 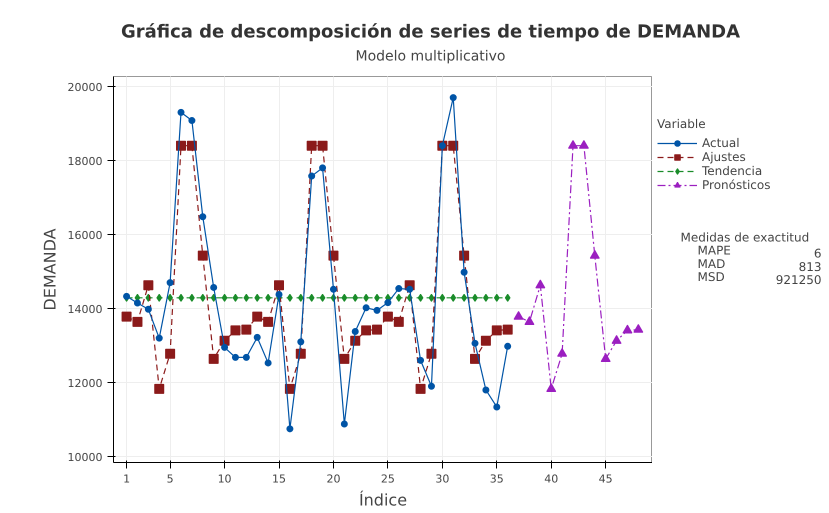 What do you see at coordinates (126, 479) in the screenshot?
I see `x-tick-label: 1` at bounding box center [126, 479].